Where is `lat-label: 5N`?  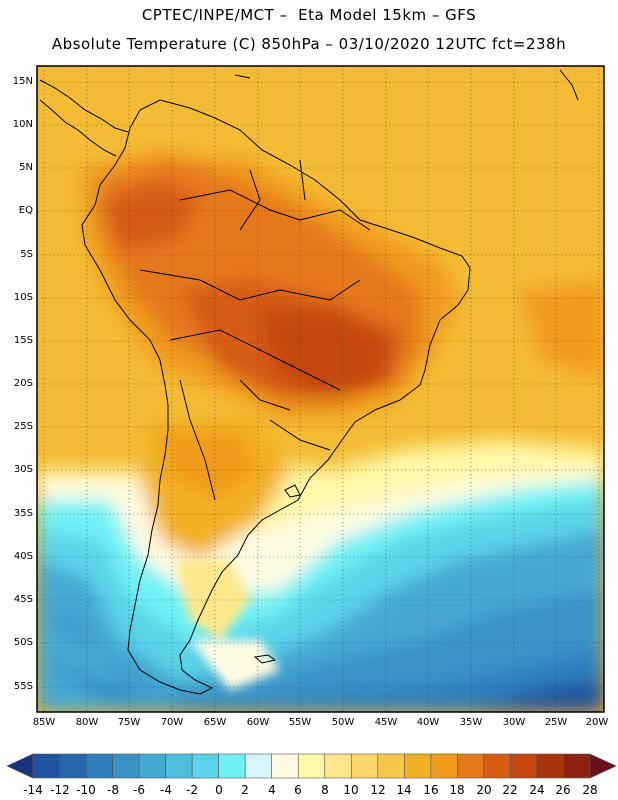 lat-label: 5N is located at coordinates (26, 167).